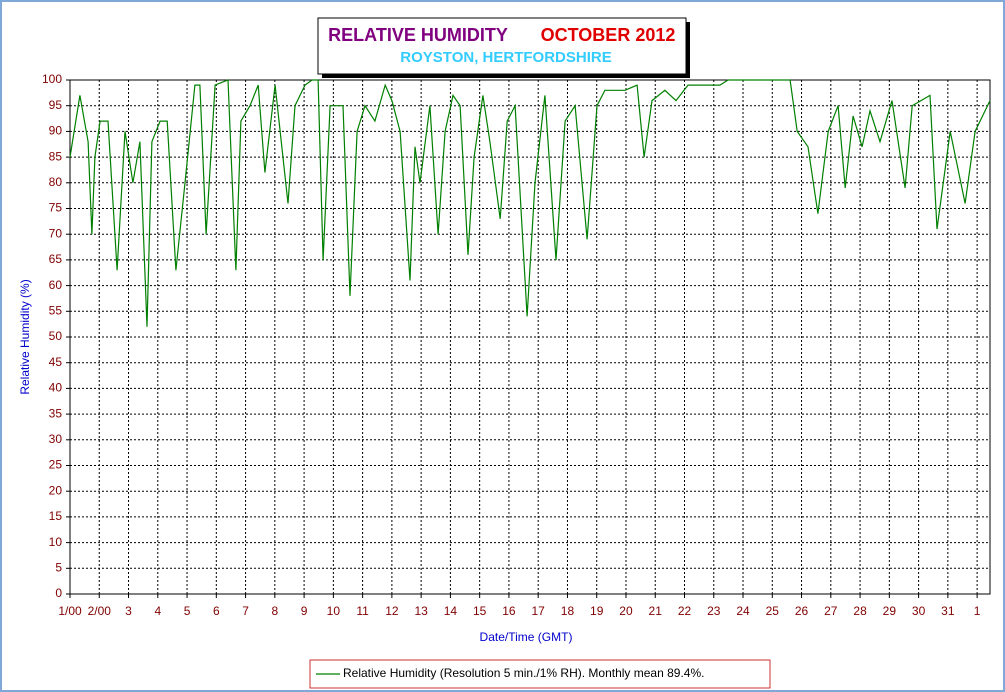 This screenshot has height=692, width=1005. What do you see at coordinates (56, 156) in the screenshot?
I see `y-tick-label: 85` at bounding box center [56, 156].